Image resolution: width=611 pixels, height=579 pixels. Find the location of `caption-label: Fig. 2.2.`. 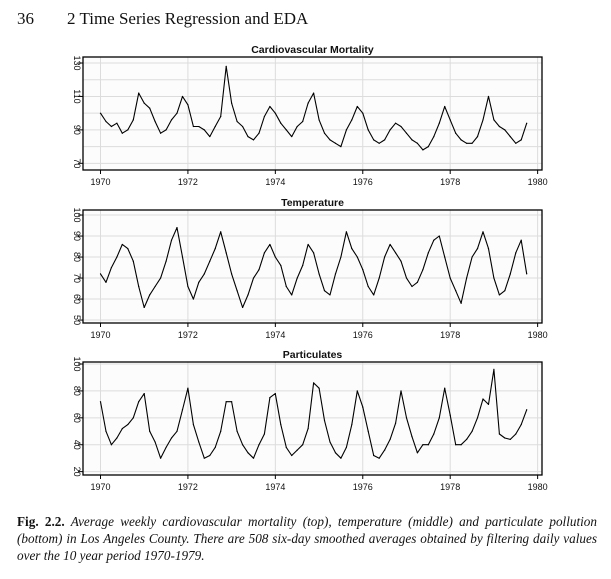

caption-label: Fig. 2.2. is located at coordinates (41, 521).